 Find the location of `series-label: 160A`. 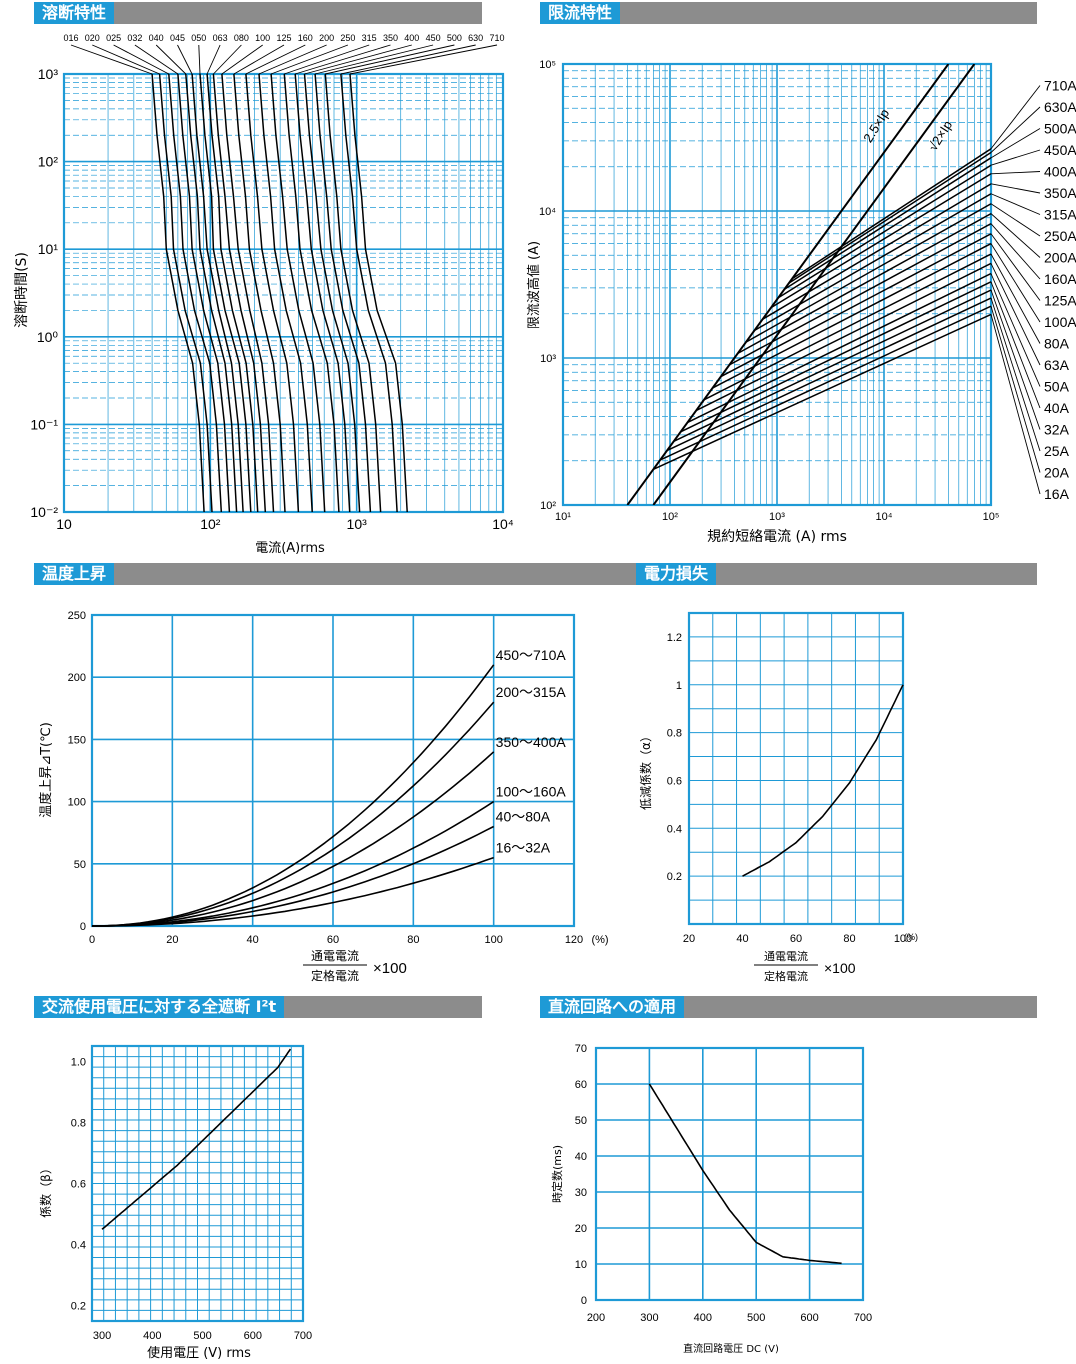

series-label: 160A is located at coordinates (1060, 279).